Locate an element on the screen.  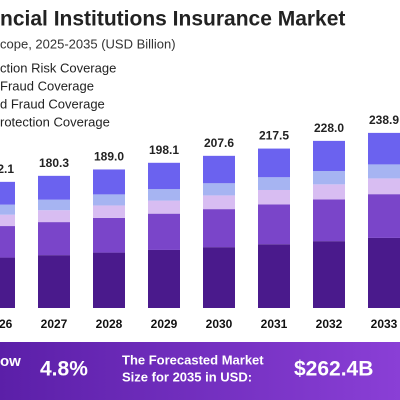
x-tick-label: 2028 is located at coordinates (109, 324).